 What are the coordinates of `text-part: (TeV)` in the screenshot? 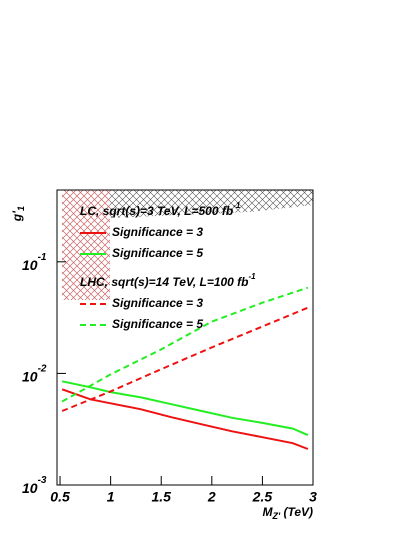 It's located at (296, 512).